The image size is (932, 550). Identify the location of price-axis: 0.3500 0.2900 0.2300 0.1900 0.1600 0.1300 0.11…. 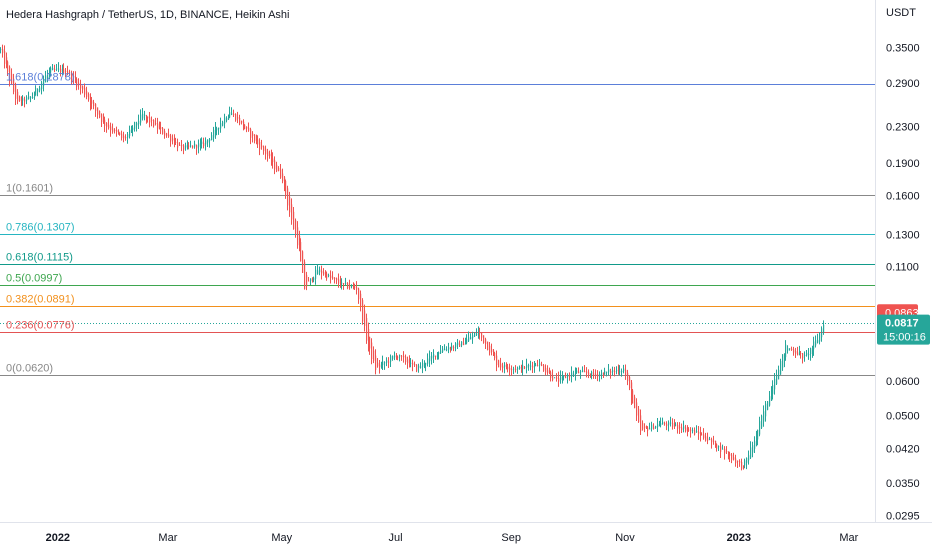
(903, 282).